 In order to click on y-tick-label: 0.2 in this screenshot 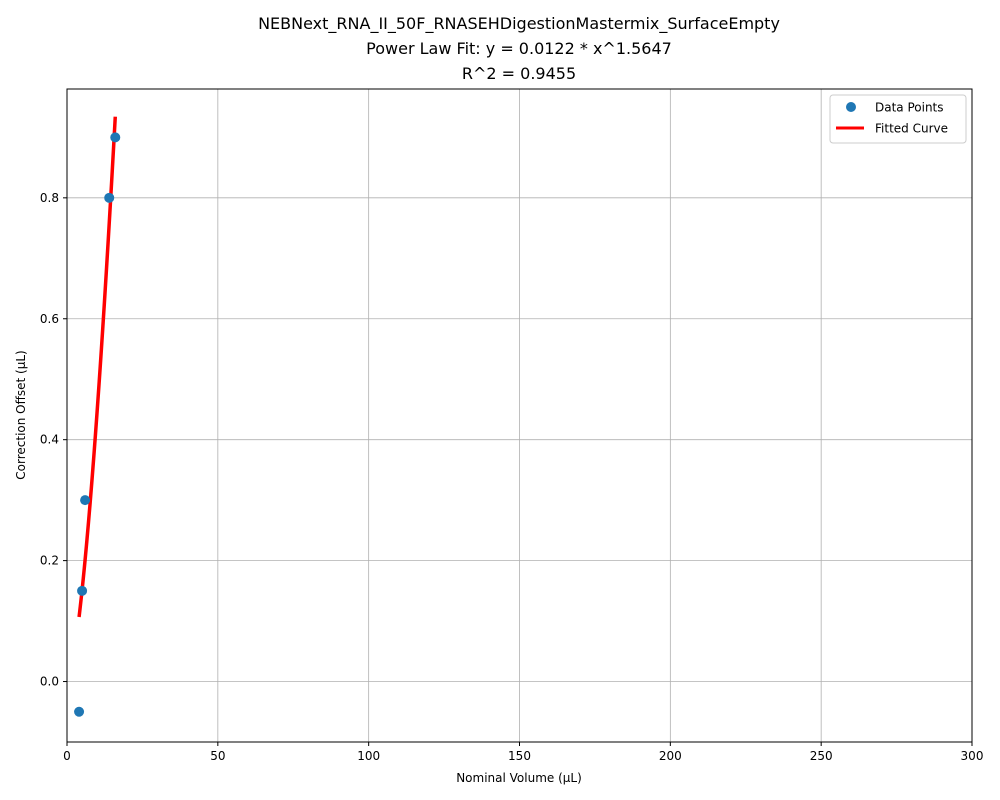, I will do `click(49, 561)`.